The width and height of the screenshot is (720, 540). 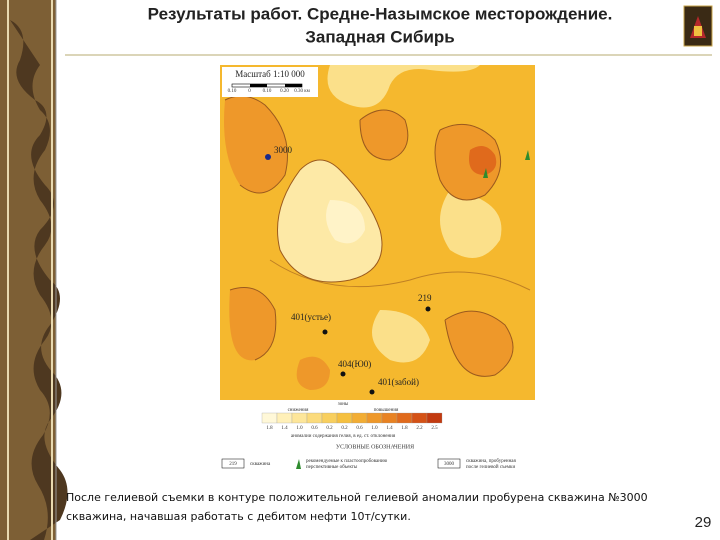 I want to click on legend-text: перспективные объекты, so click(x=332, y=467).